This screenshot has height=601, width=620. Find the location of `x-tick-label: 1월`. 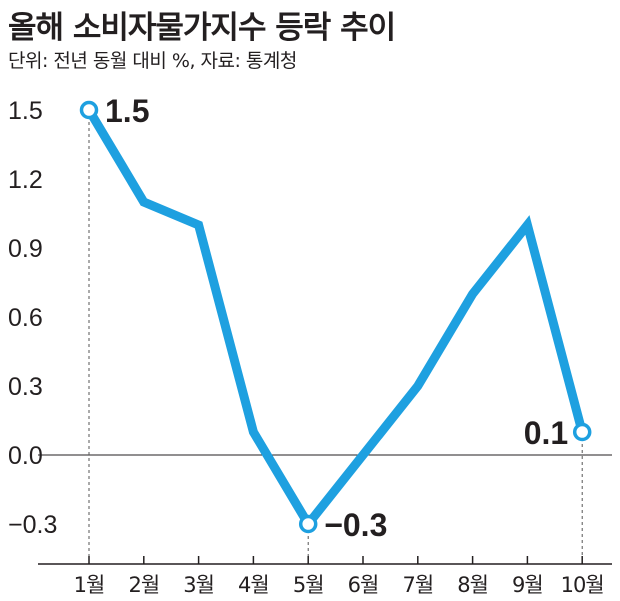

x-tick-label: 1월 is located at coordinates (89, 585).